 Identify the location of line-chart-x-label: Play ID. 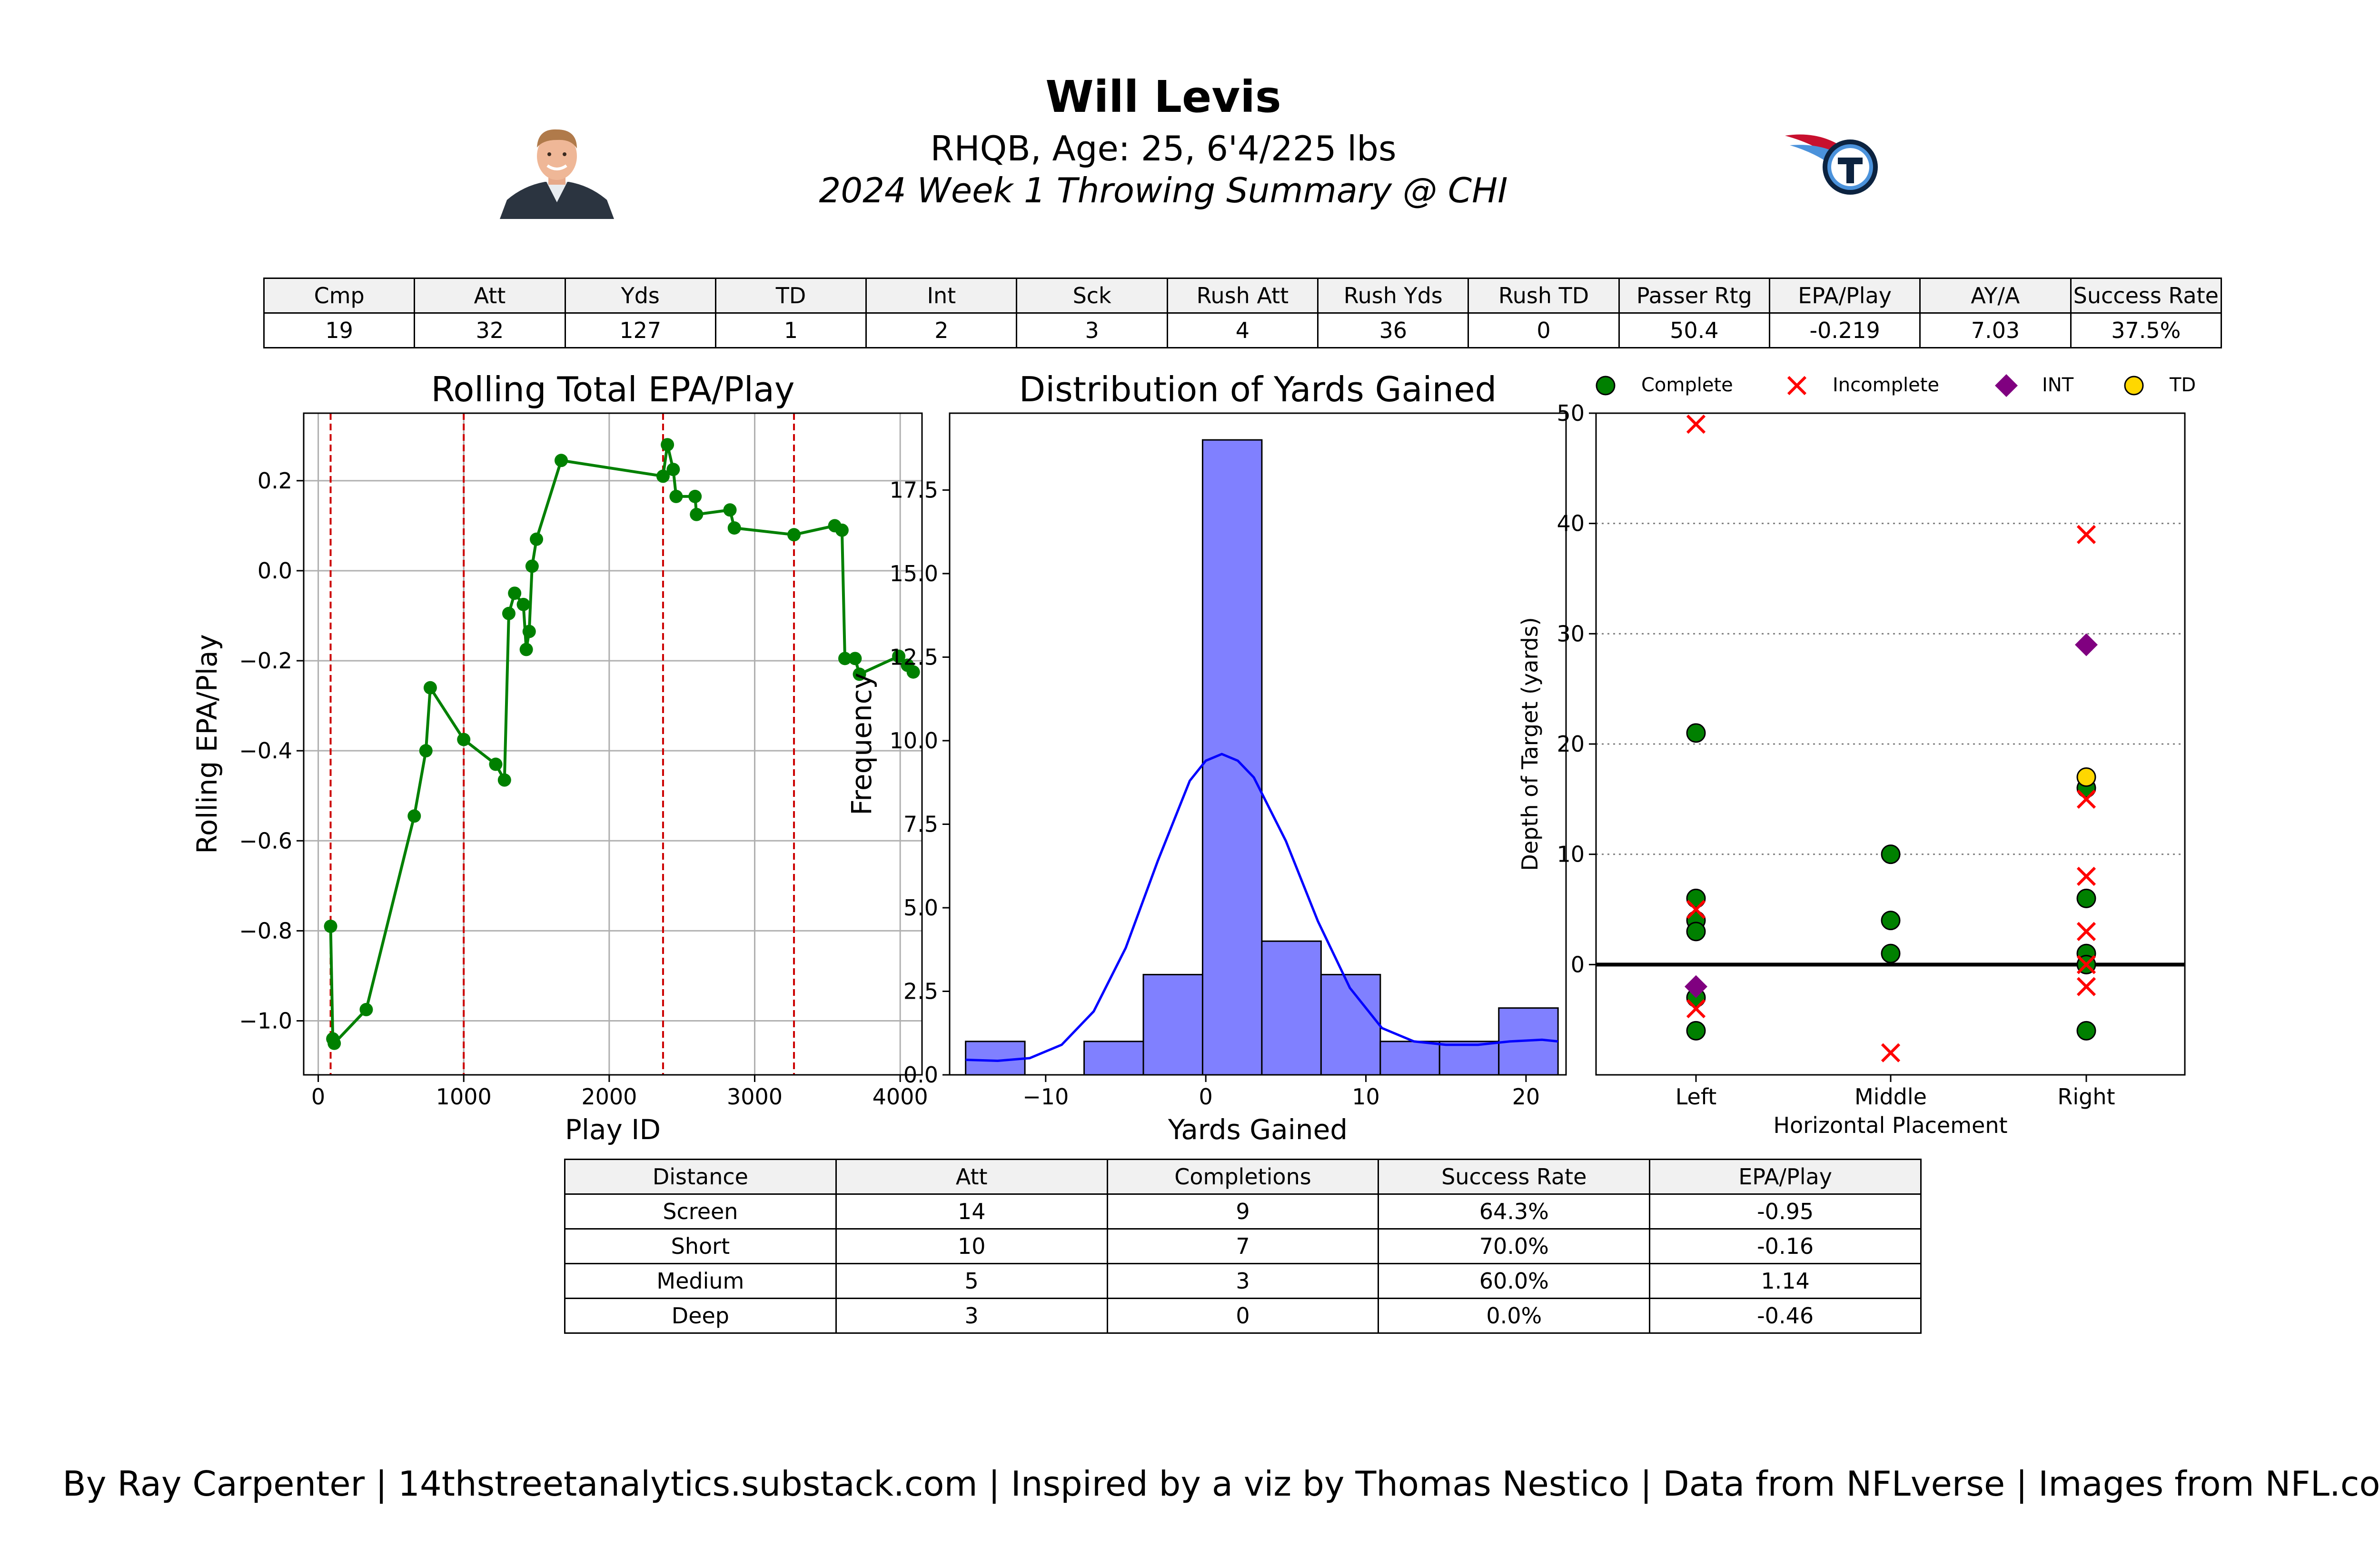
(613, 1130).